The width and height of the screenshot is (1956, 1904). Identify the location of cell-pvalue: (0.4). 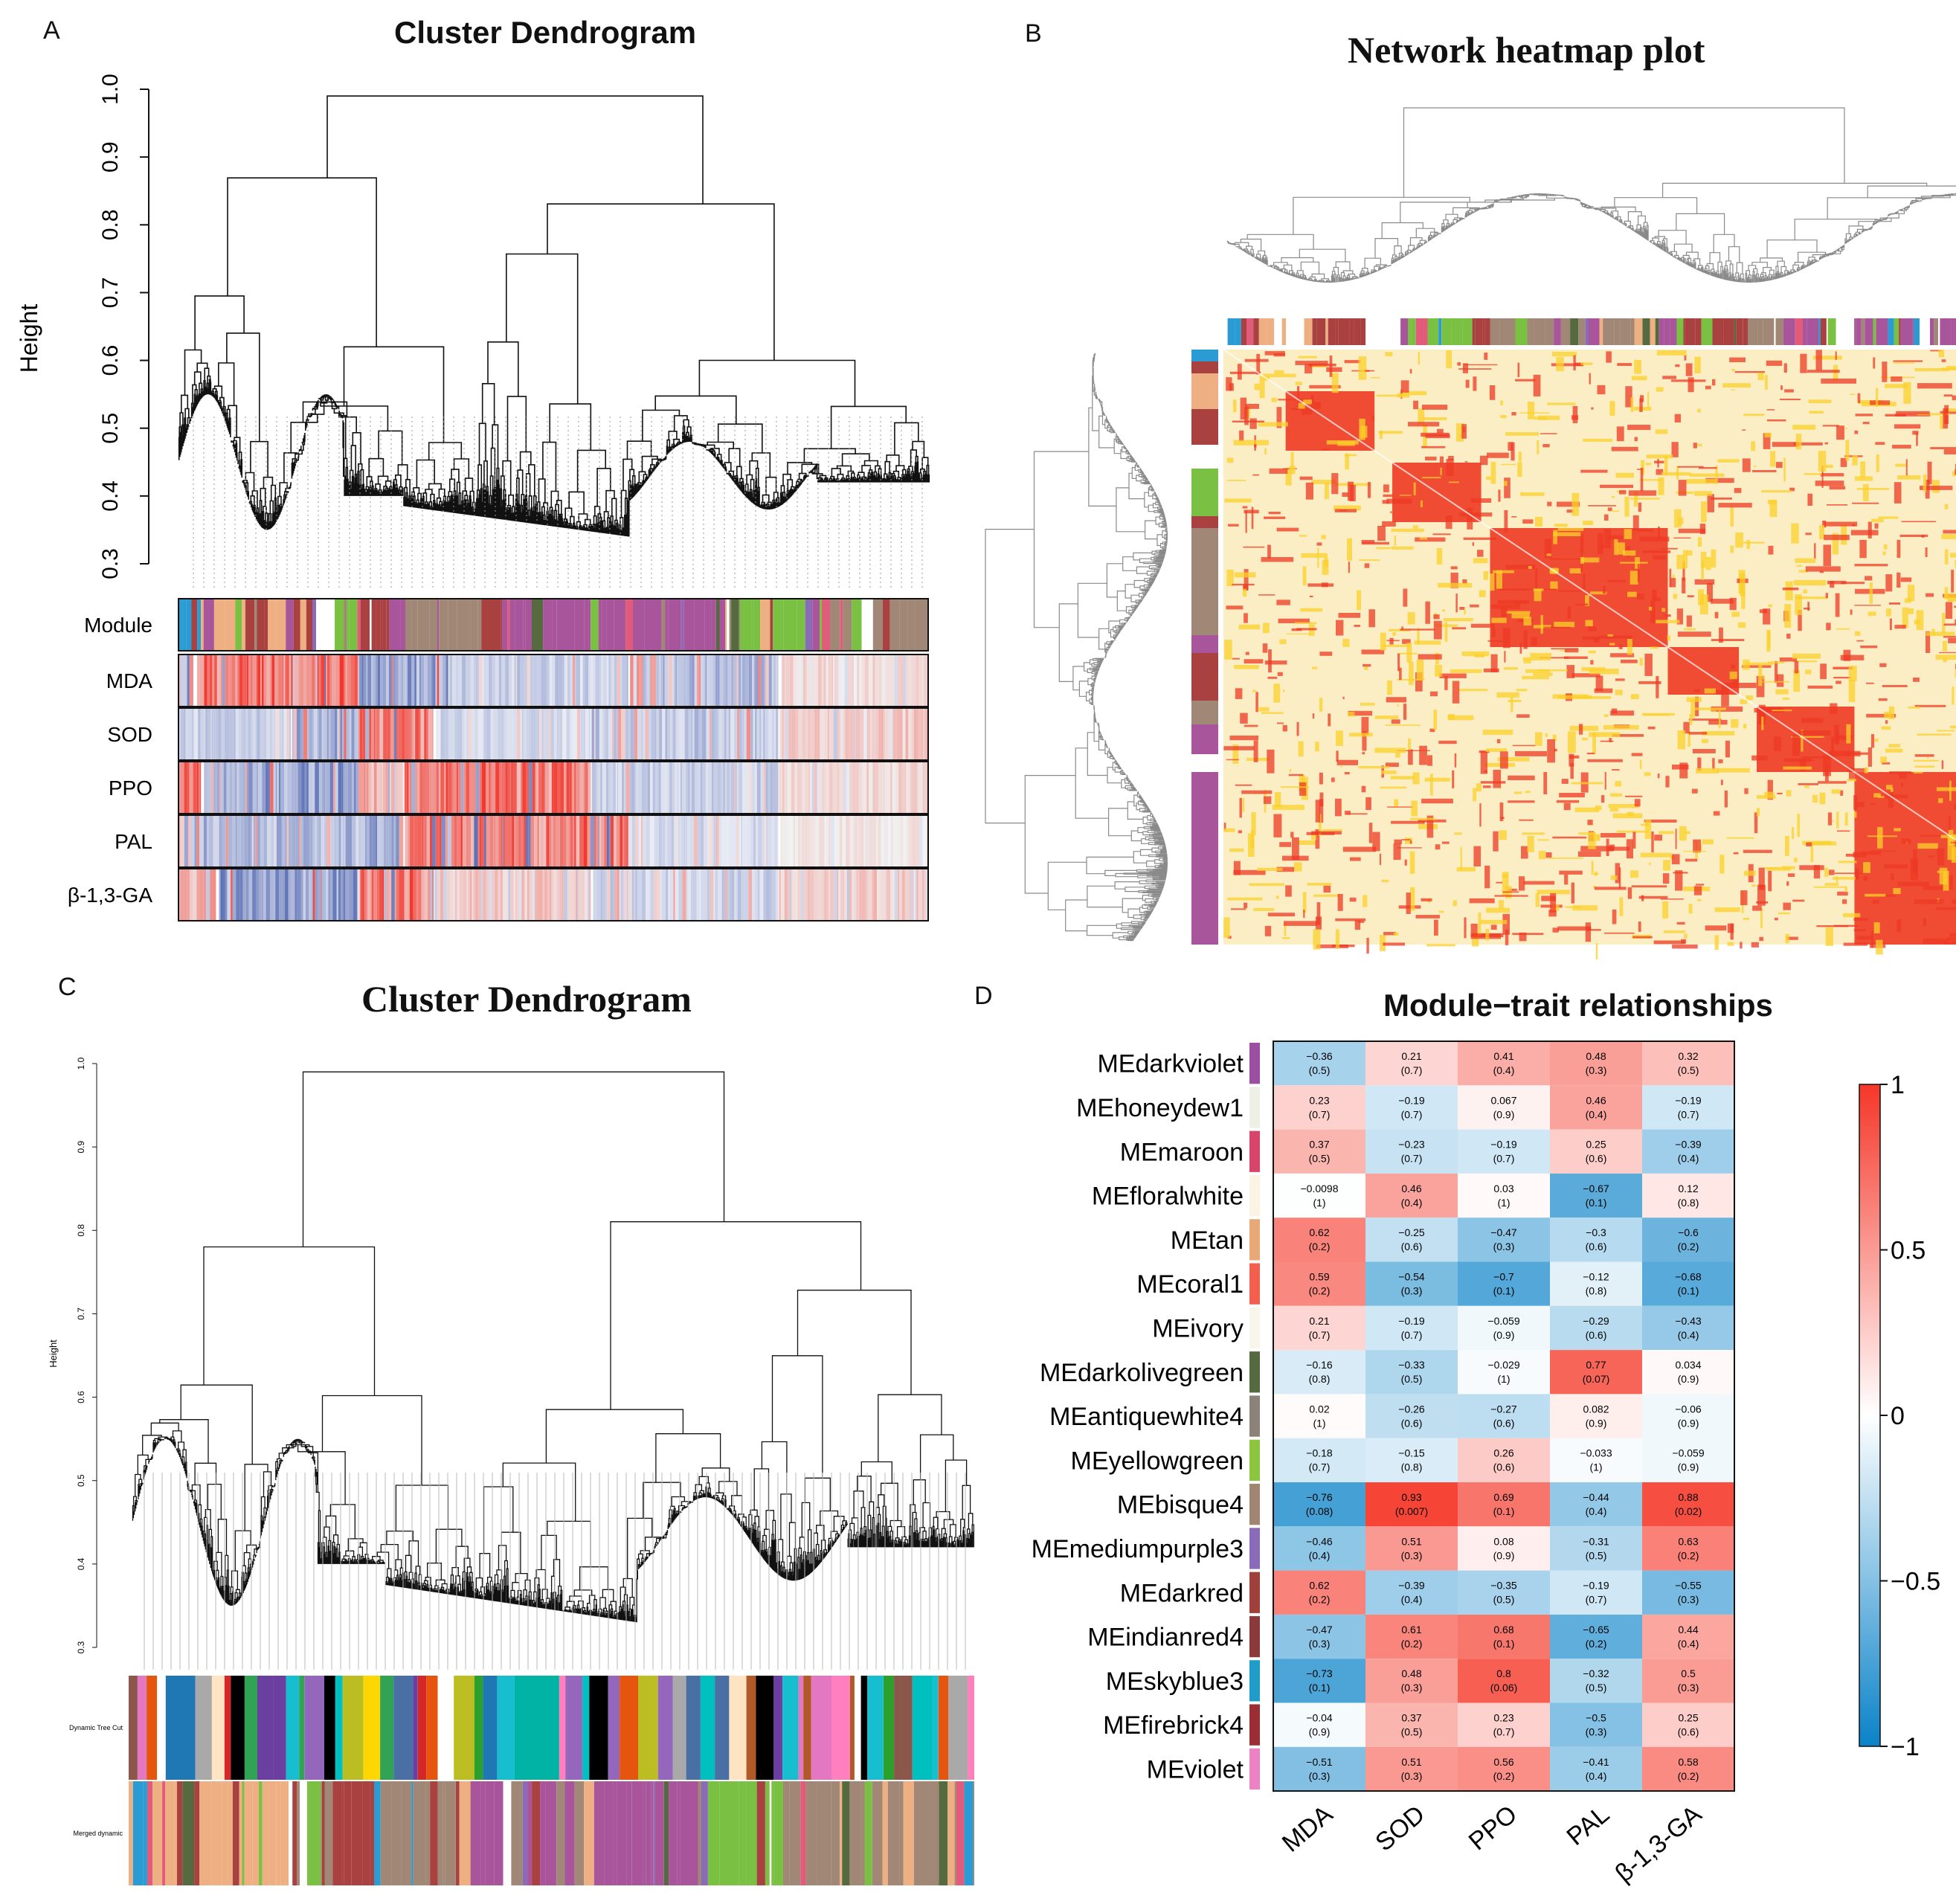
(1688, 1159).